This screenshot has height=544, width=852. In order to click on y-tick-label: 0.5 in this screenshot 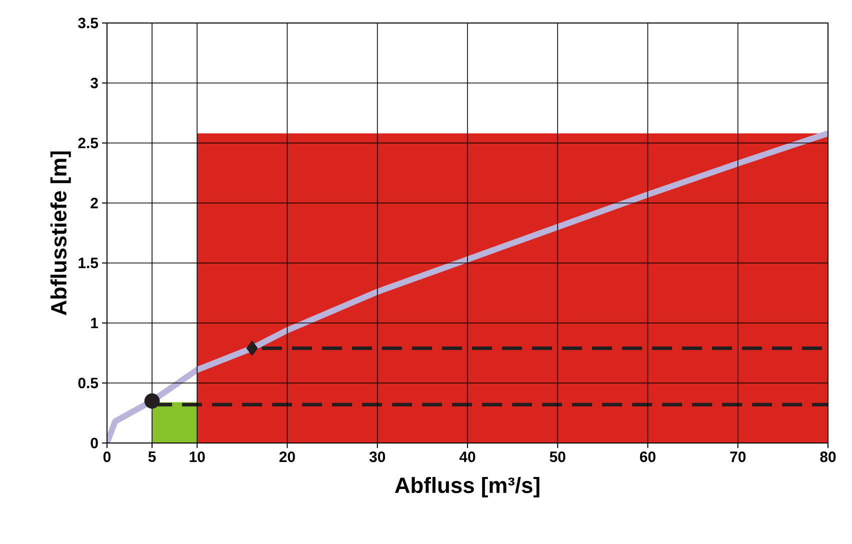, I will do `click(88, 383)`.